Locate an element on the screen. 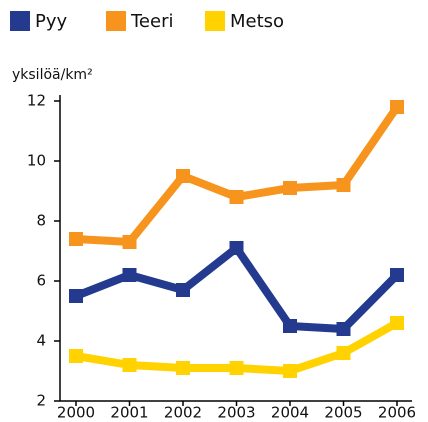 The width and height of the screenshot is (428, 422). y-axis-label: yksilöä/km² is located at coordinates (52, 75).